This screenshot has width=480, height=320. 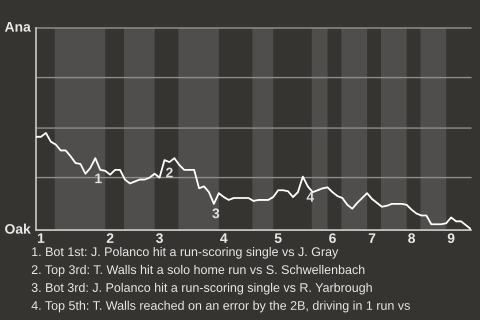 What do you see at coordinates (202, 288) in the screenshot?
I see `text: 3. Bot 3rd: J. Polanco hit a run-scoring single vs R. Yarbrough` at bounding box center [202, 288].